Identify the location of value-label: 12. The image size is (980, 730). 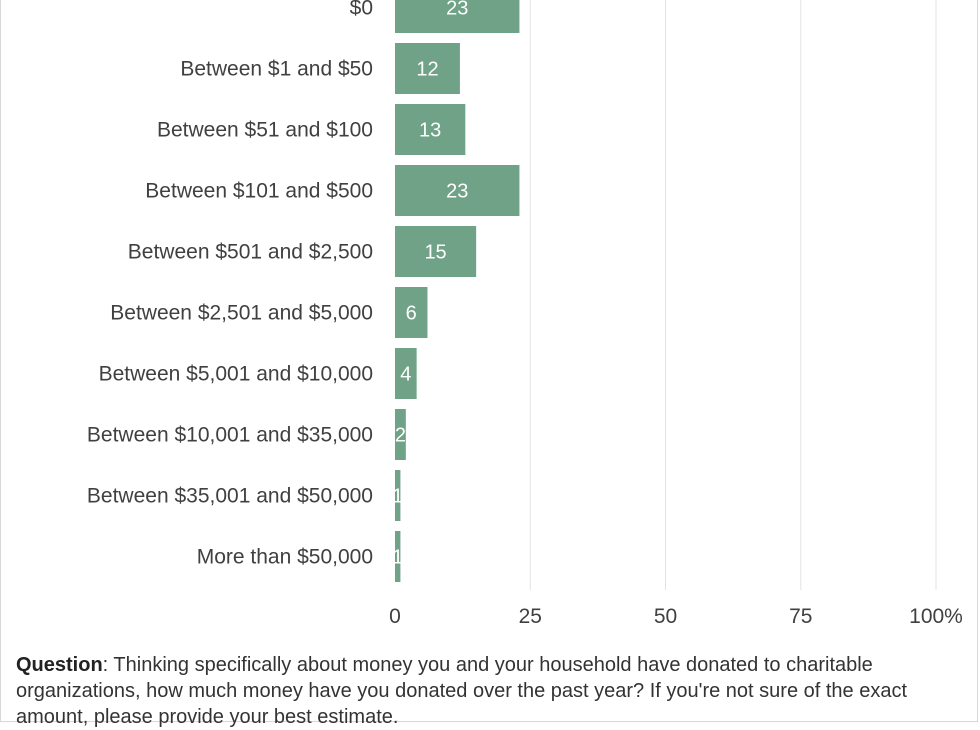
(427, 70).